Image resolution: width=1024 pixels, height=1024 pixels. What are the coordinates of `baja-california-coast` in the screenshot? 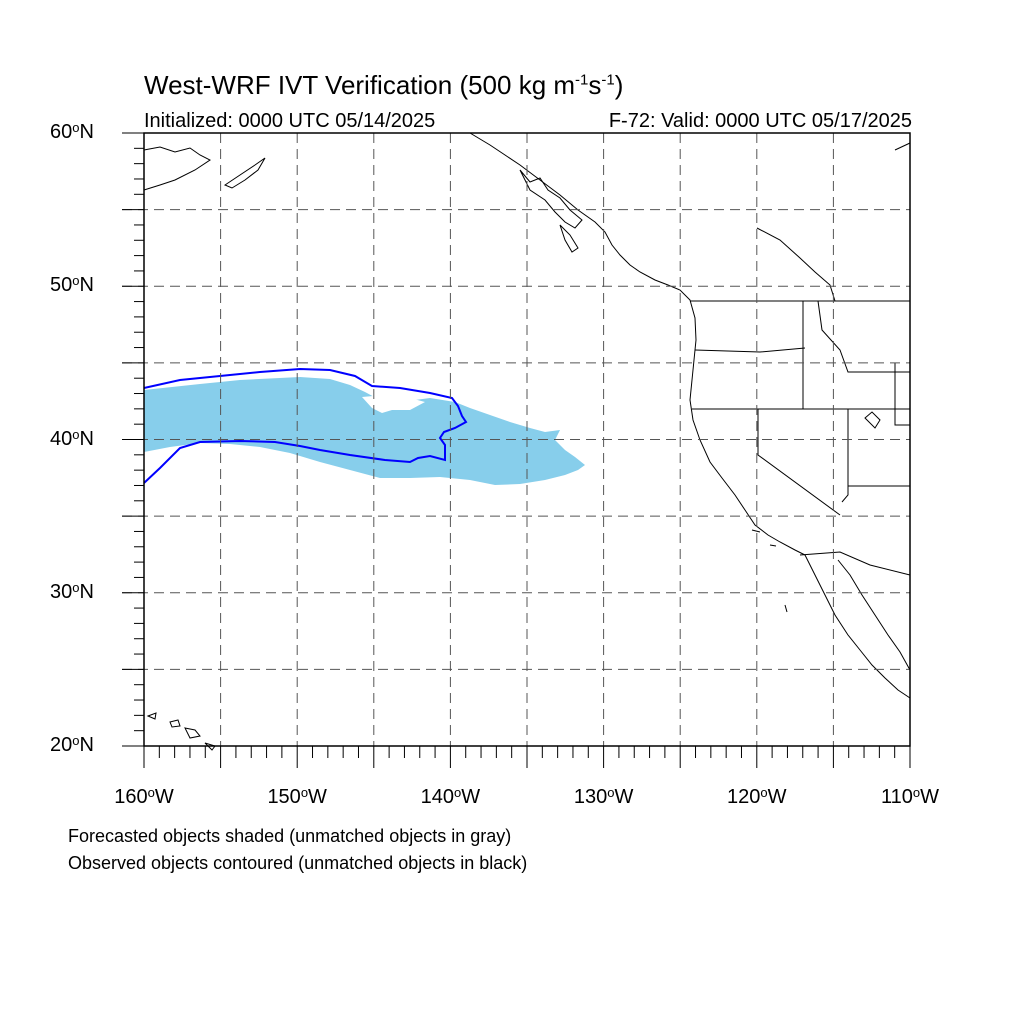 It's located at (857, 626).